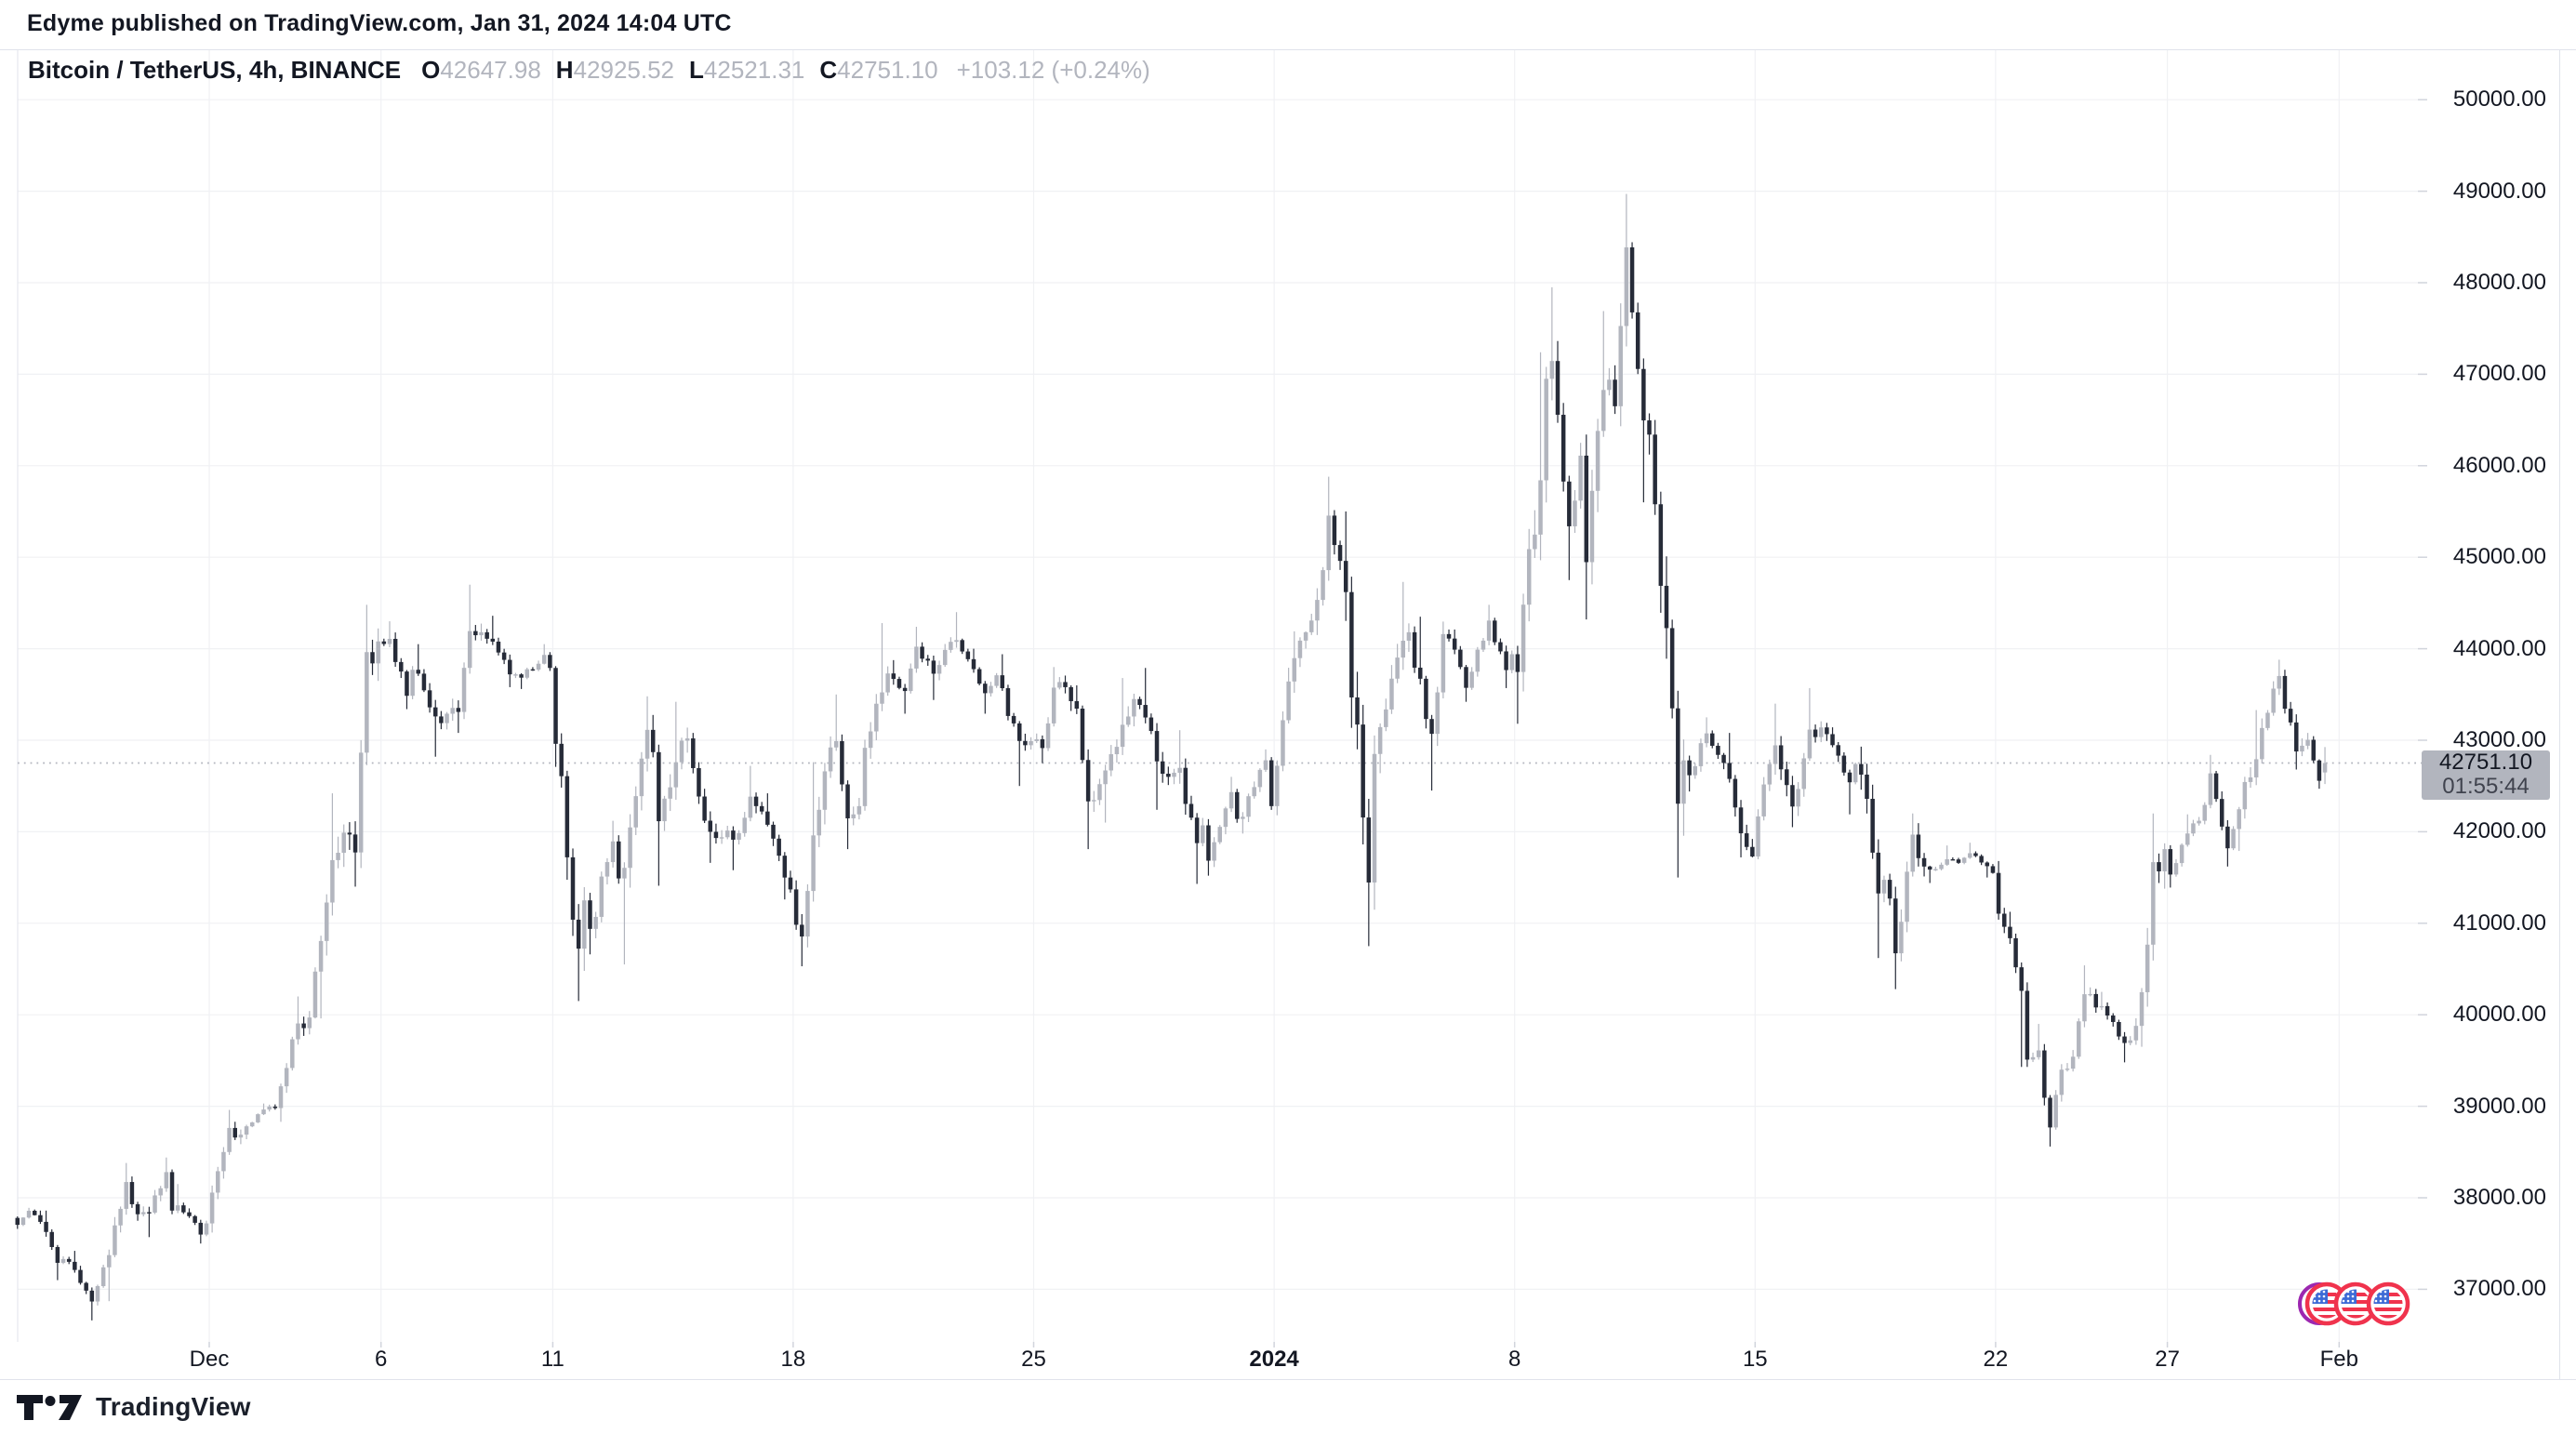 The image size is (2576, 1447). Describe the element at coordinates (215, 70) in the screenshot. I see `symbol-title: Bitcoin / TetherUS, 4h, BINANCE` at that location.